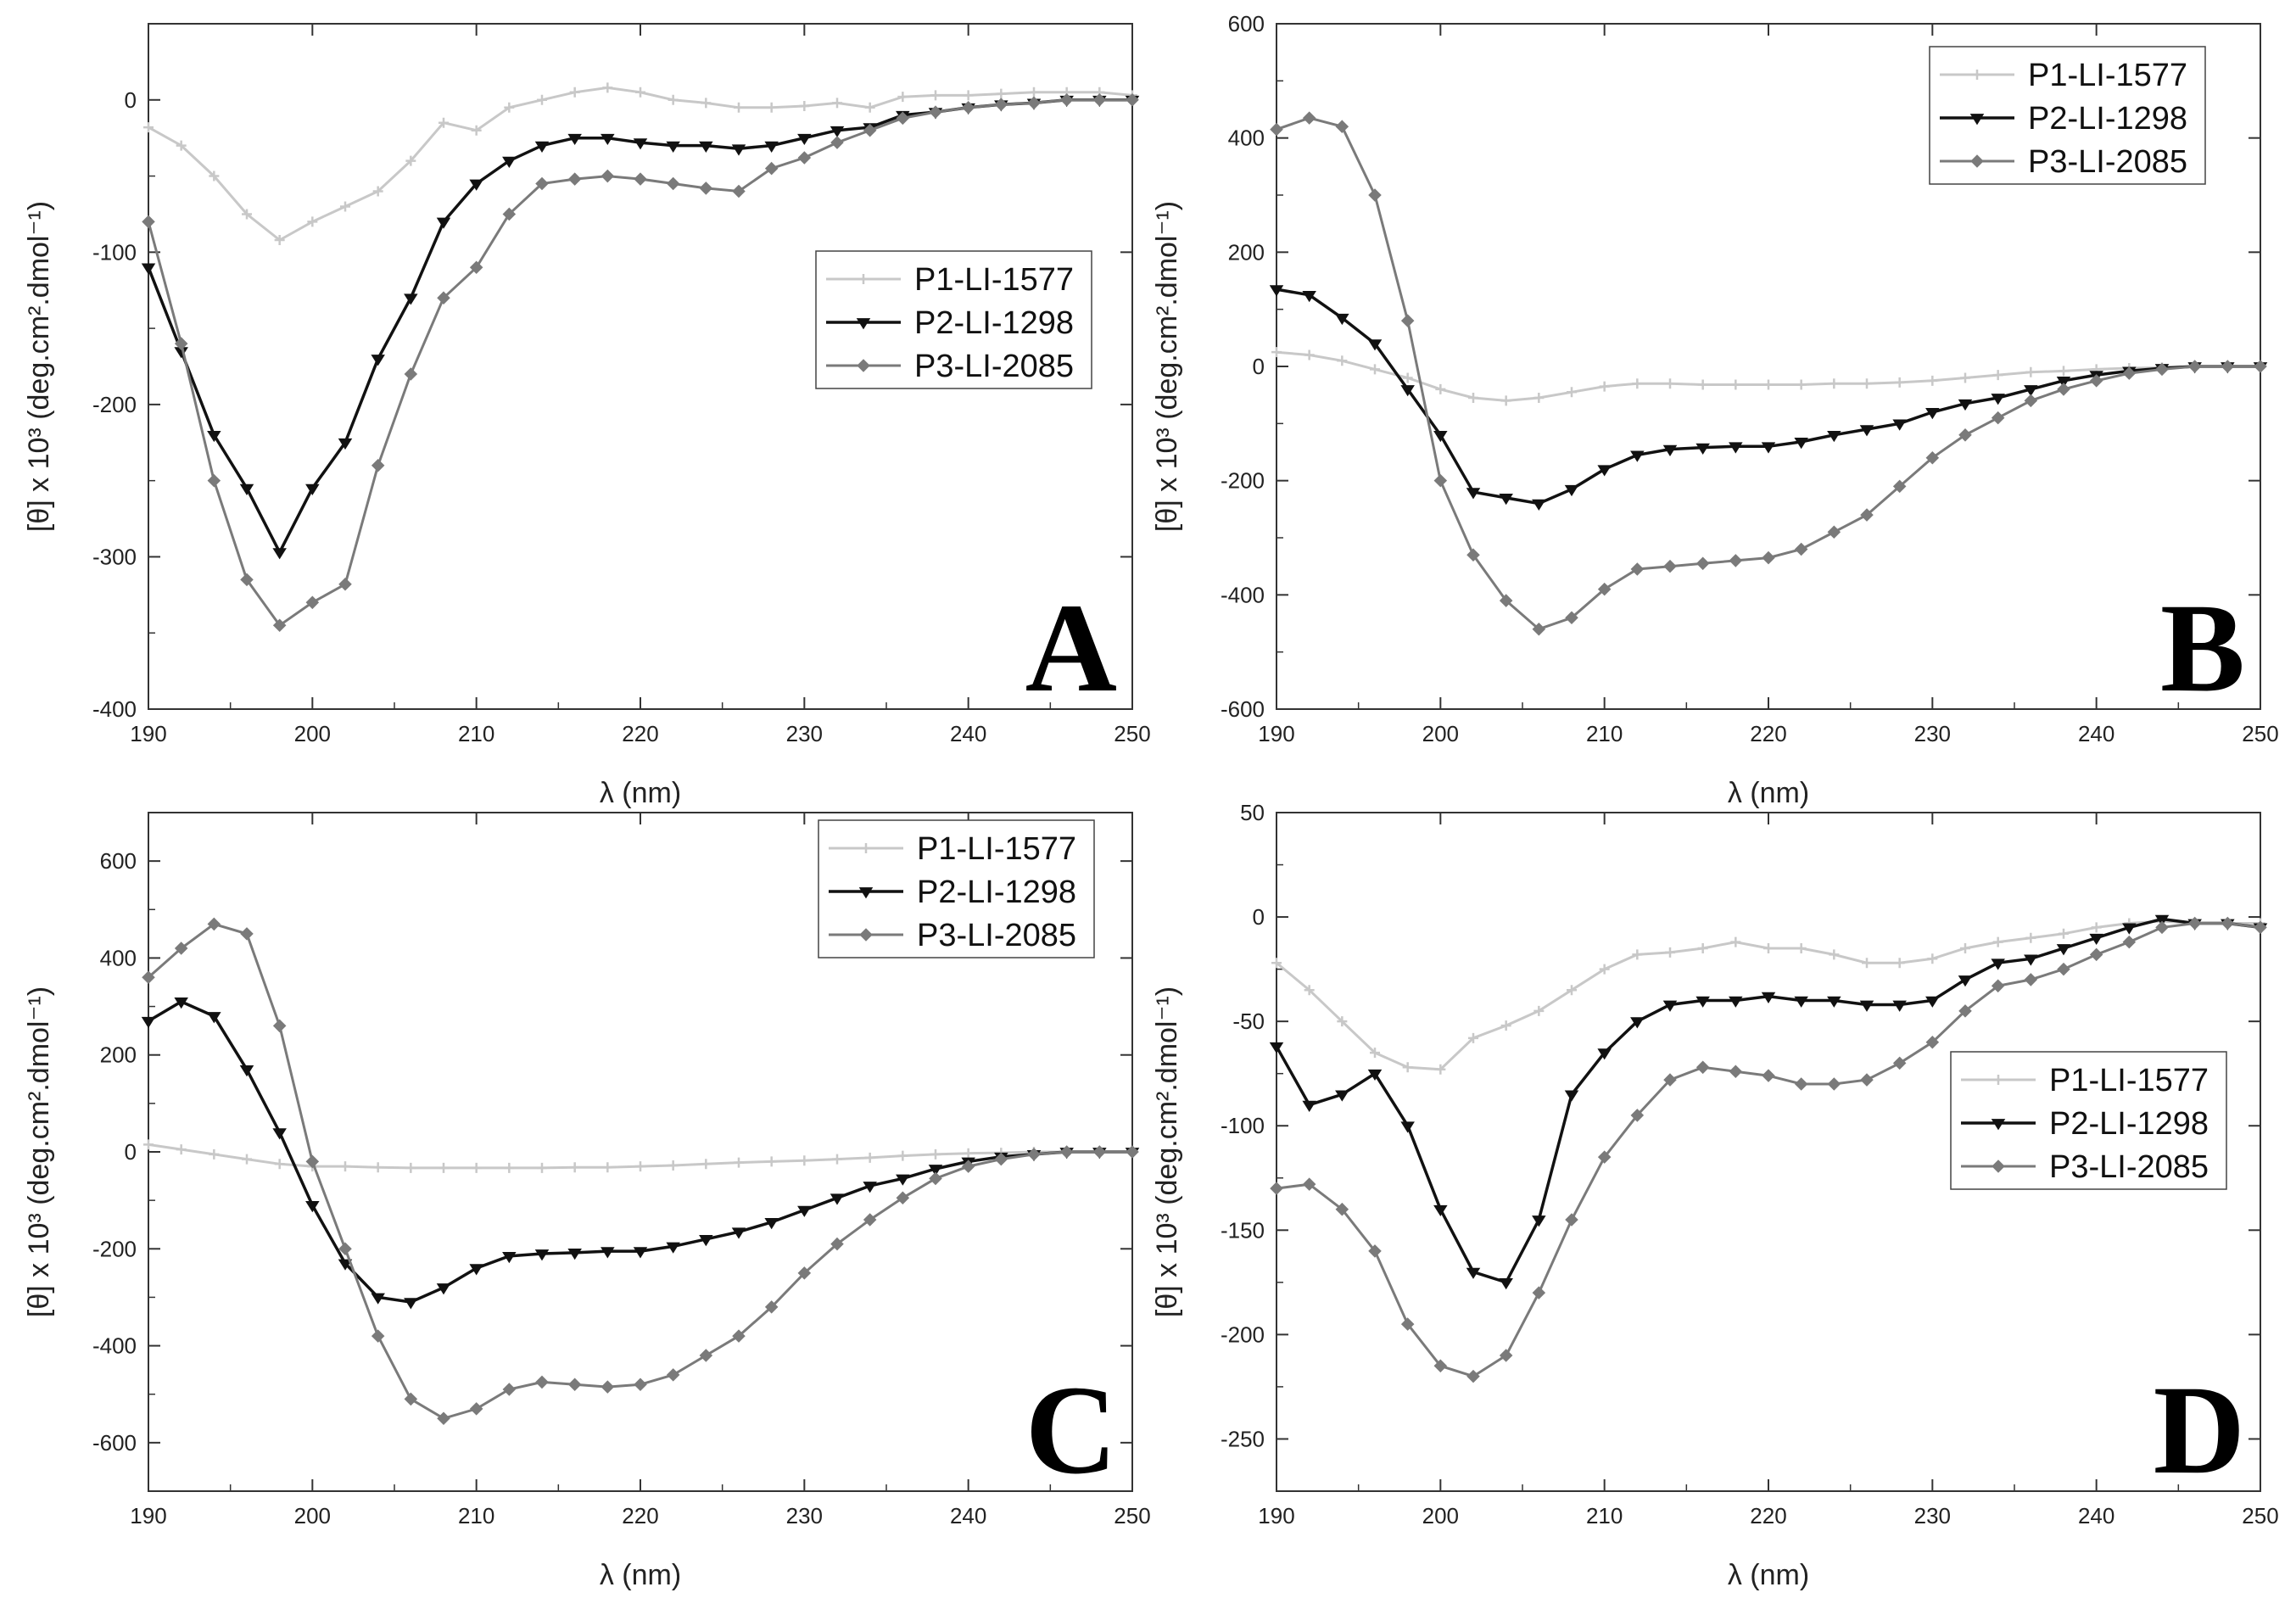 Image resolution: width=2296 pixels, height=1615 pixels. Describe the element at coordinates (1768, 1149) in the screenshot. I see `series-p3-li-2085` at that location.